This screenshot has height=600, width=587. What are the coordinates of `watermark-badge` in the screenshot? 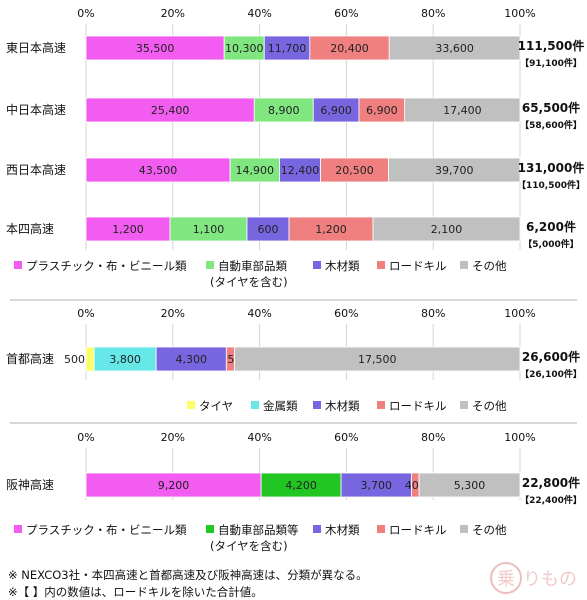 It's located at (506, 578).